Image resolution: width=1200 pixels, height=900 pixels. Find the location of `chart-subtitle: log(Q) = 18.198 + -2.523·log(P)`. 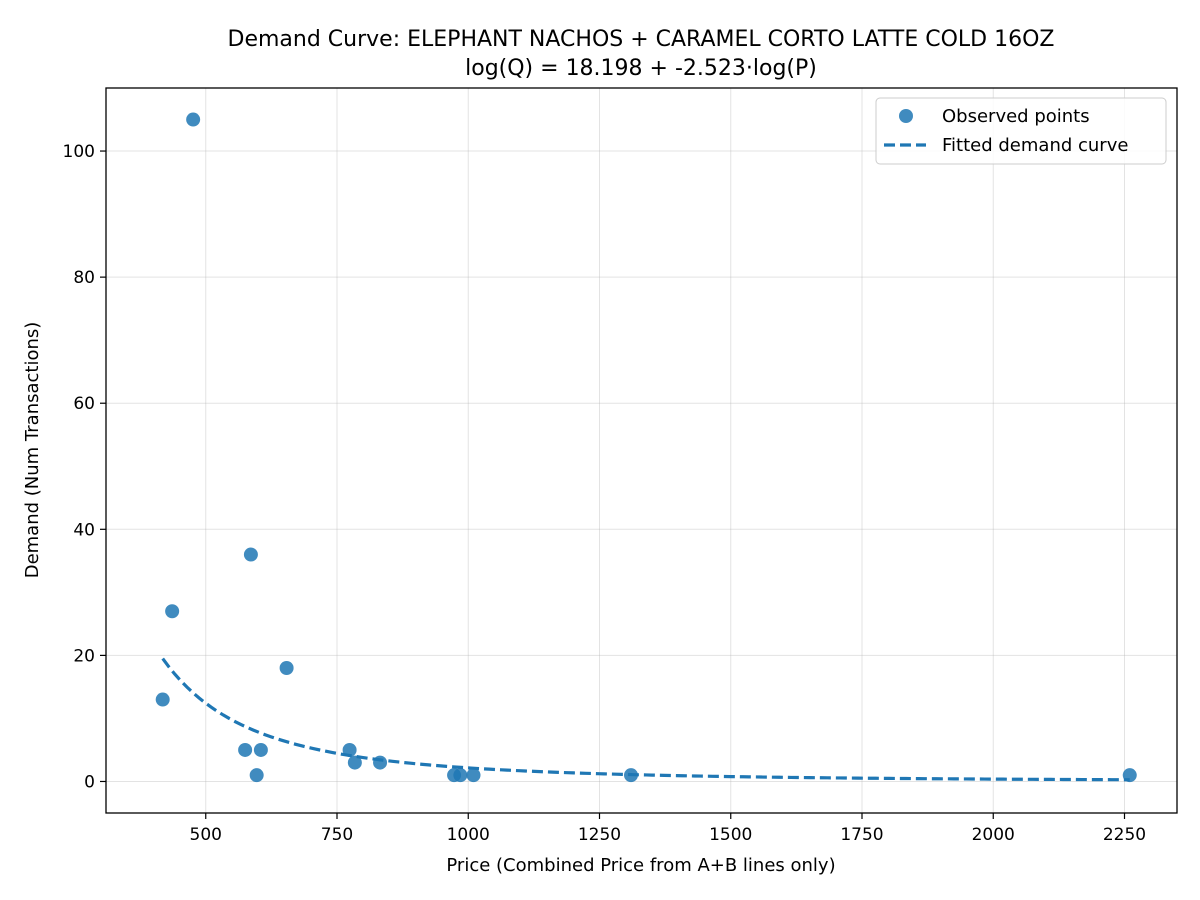

chart-subtitle: log(Q) = 18.198 + -2.523·log(P) is located at coordinates (641, 68).